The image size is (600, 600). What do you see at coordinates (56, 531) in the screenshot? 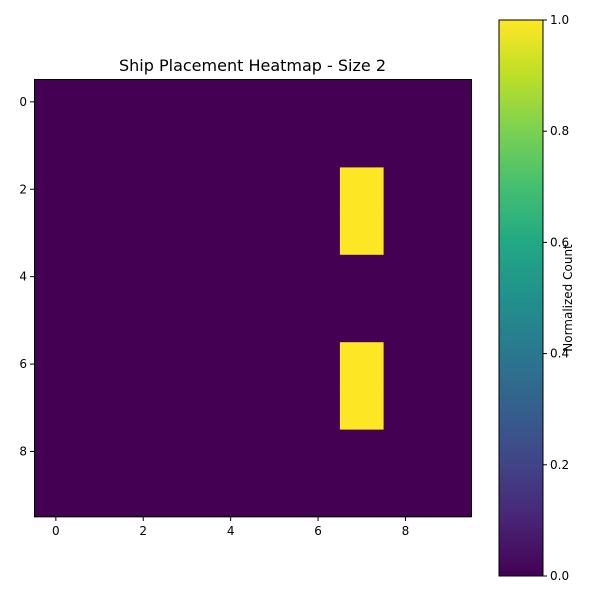
I see `x-tick-label: 0` at bounding box center [56, 531].